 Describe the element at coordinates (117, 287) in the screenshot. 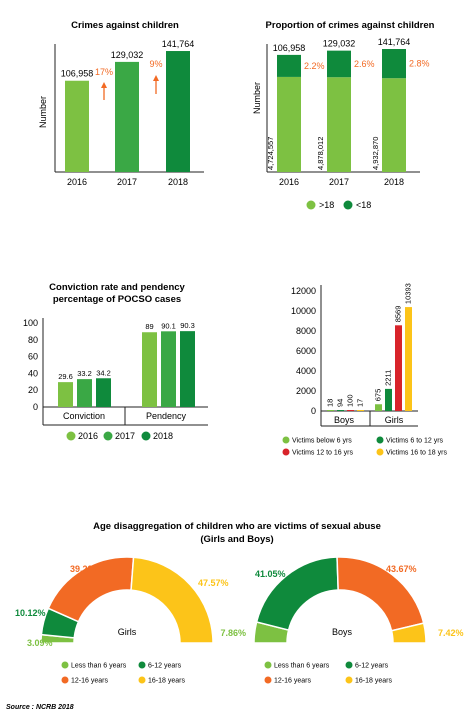

I see `chart-title-pocso-line1: Conviction rate and pendency` at that location.